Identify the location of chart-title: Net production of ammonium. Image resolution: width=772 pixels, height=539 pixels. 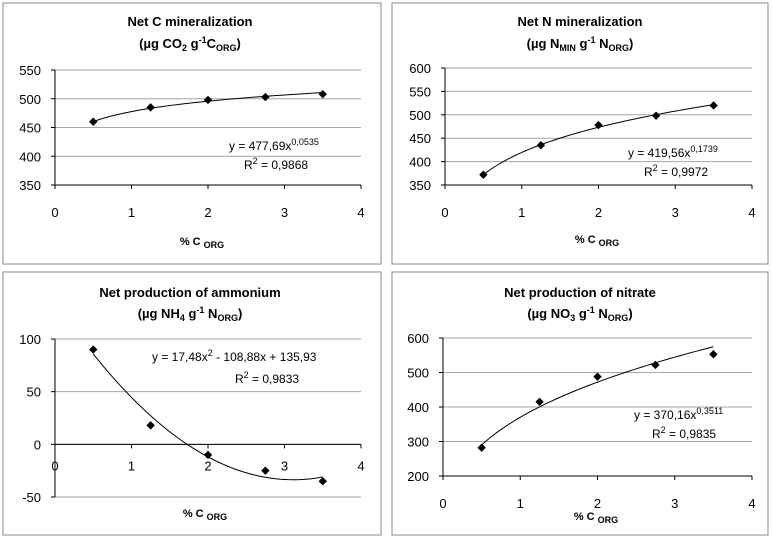
(189, 292).